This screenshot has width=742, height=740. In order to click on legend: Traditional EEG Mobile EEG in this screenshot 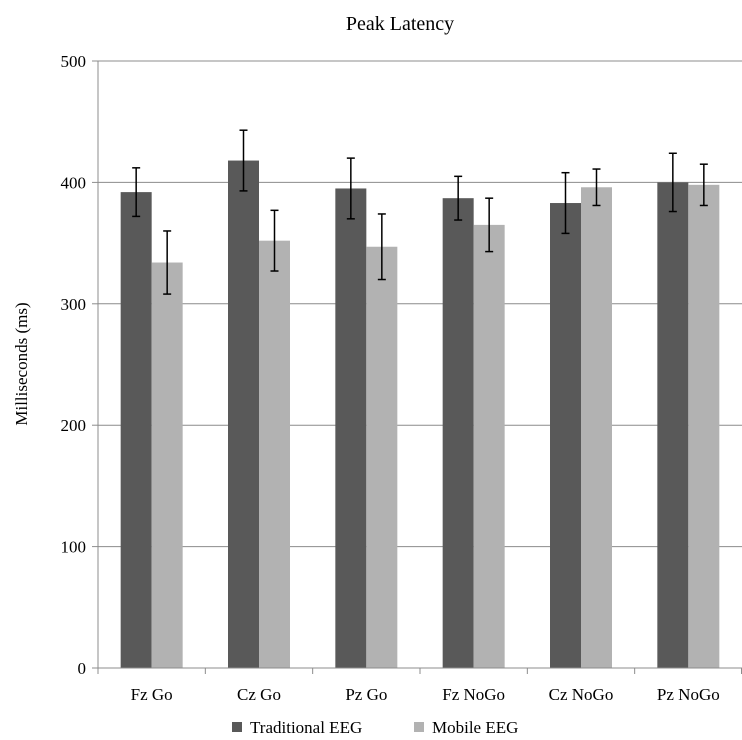, I will do `click(375, 727)`.